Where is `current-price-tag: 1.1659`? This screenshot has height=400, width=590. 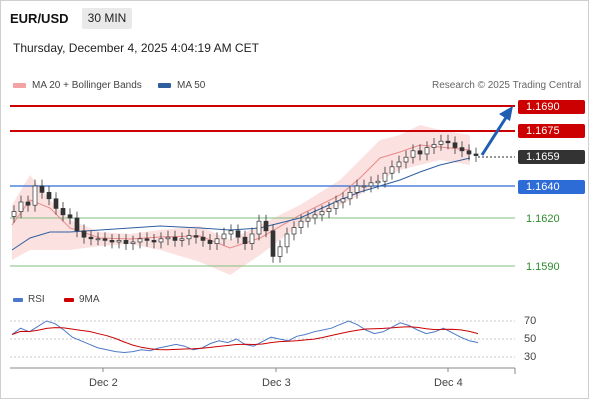
current-price-tag: 1.1659 is located at coordinates (551, 157).